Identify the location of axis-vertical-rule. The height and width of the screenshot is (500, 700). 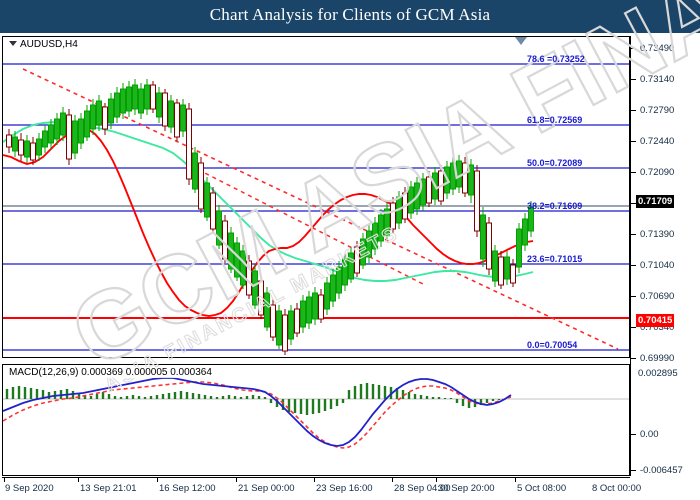
(630, 256).